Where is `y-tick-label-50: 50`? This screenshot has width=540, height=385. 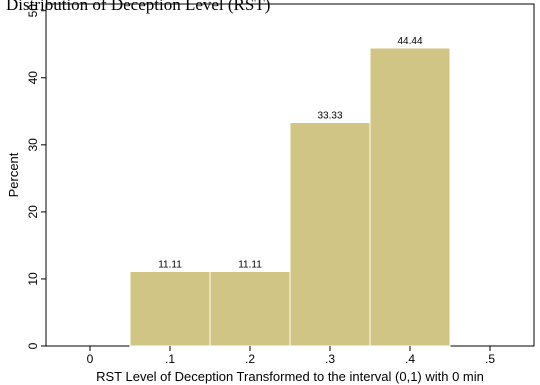 y-tick-label-50: 50 is located at coordinates (33, 11).